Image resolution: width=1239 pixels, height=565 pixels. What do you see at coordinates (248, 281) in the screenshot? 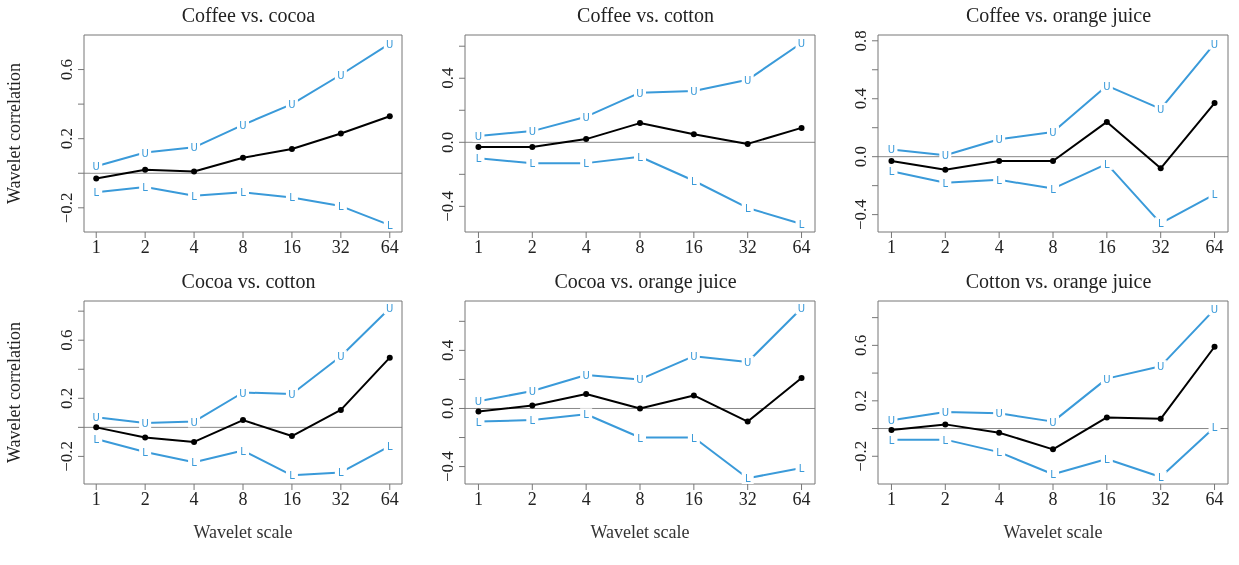
I see `chart-title: Cocoa vs. cotton` at bounding box center [248, 281].